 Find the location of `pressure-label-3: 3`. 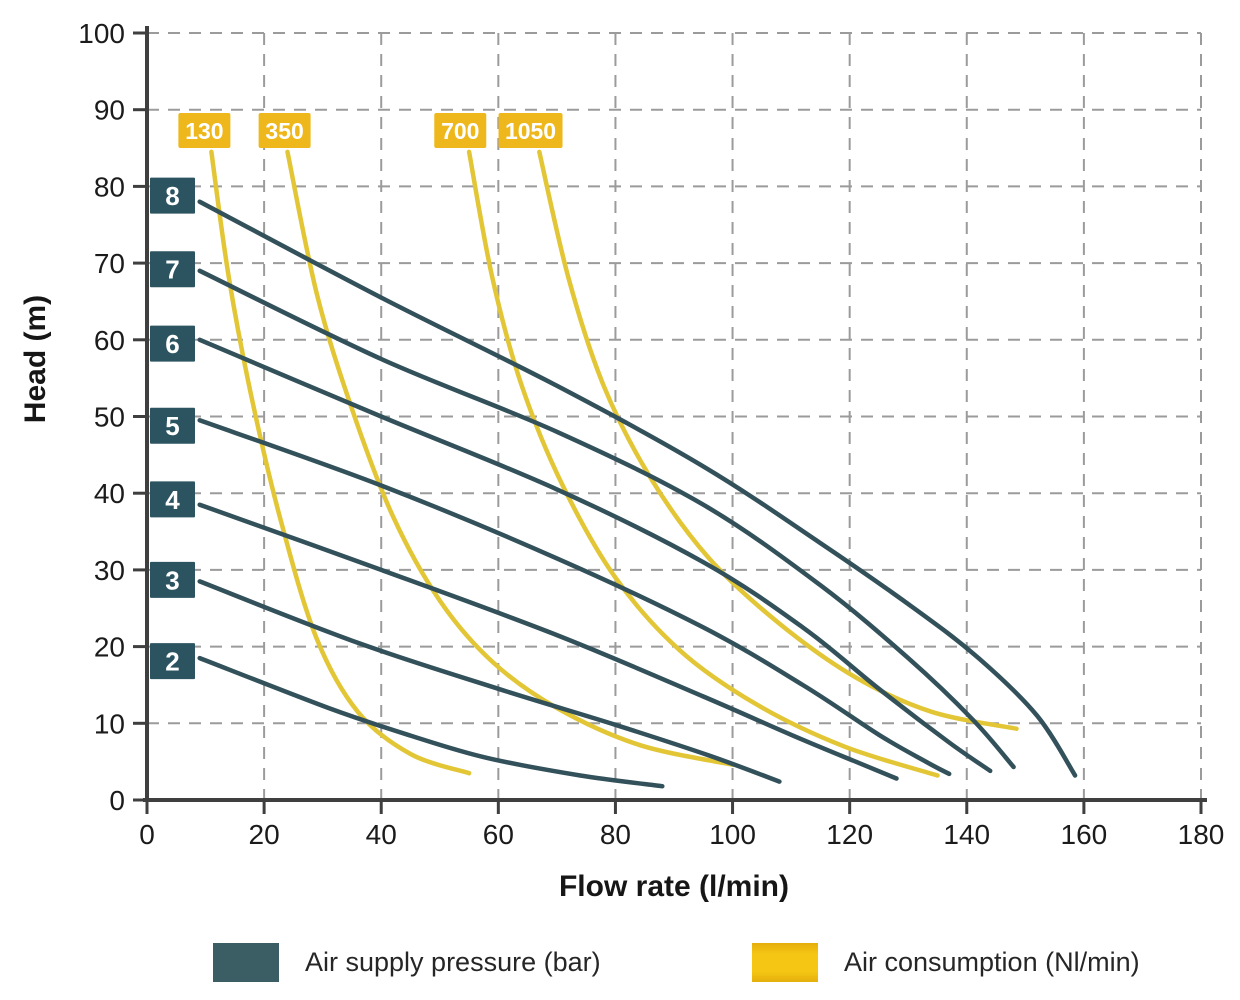

pressure-label-3: 3 is located at coordinates (172, 580).